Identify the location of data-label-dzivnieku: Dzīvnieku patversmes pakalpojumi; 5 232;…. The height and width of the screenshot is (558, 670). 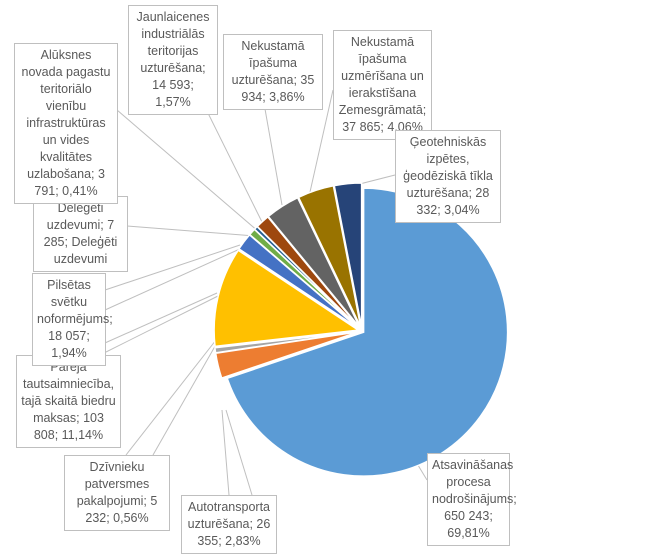
(117, 493).